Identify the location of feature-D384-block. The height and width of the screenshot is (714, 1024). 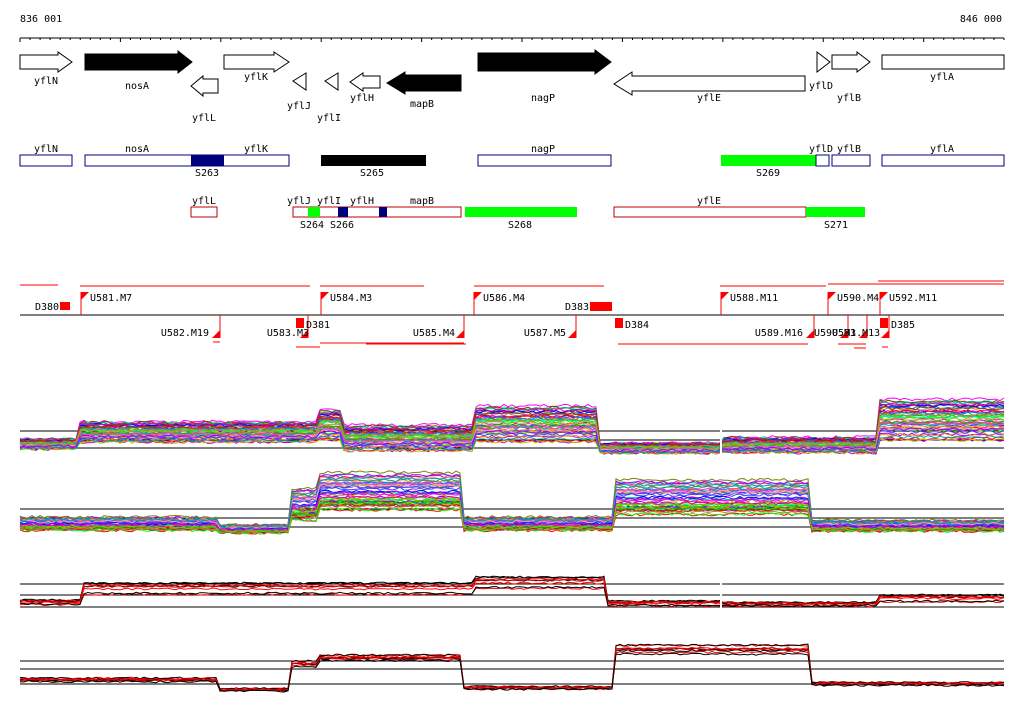
(619, 323).